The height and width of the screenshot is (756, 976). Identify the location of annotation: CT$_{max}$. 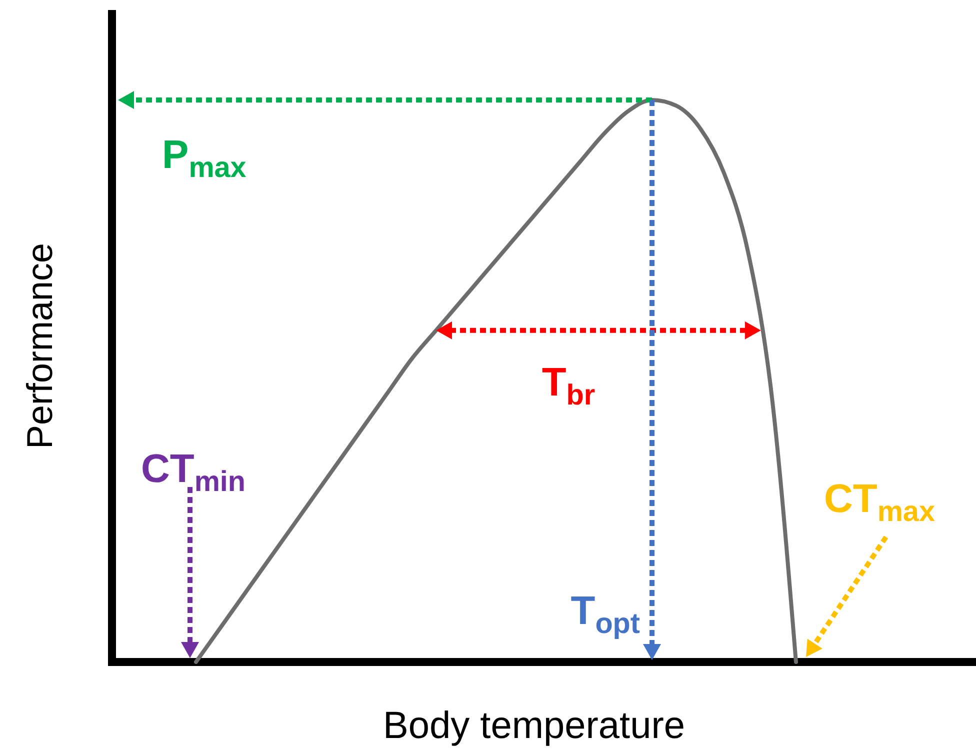
(879, 502).